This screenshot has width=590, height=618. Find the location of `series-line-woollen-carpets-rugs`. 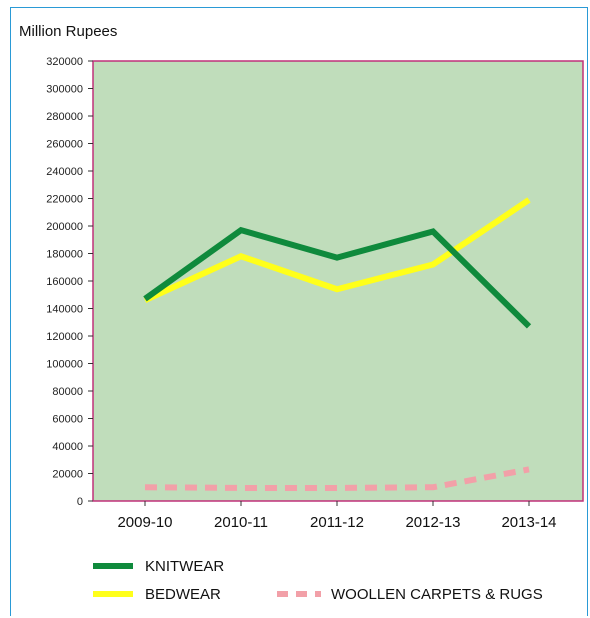

series-line-woollen-carpets-rugs is located at coordinates (337, 478).